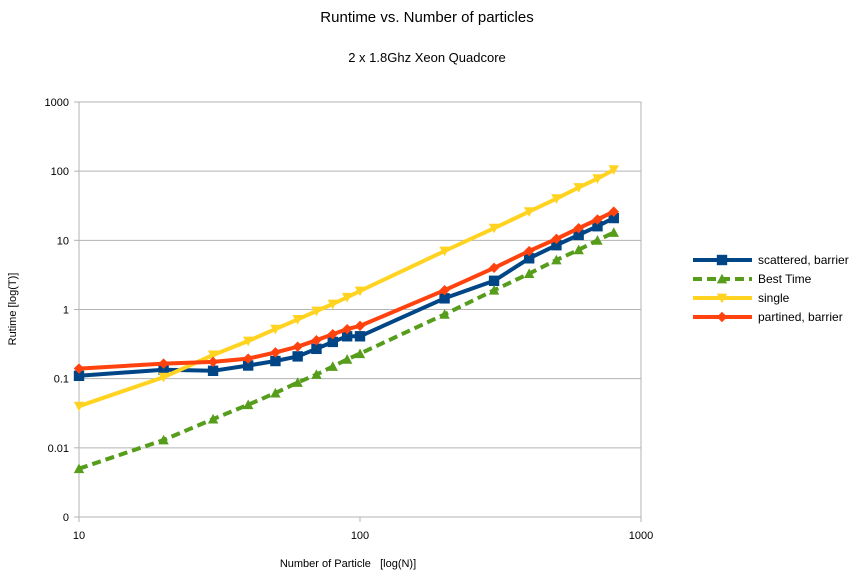 Image resolution: width=863 pixels, height=582 pixels. Describe the element at coordinates (79, 536) in the screenshot. I see `x-tick-label: 10` at that location.